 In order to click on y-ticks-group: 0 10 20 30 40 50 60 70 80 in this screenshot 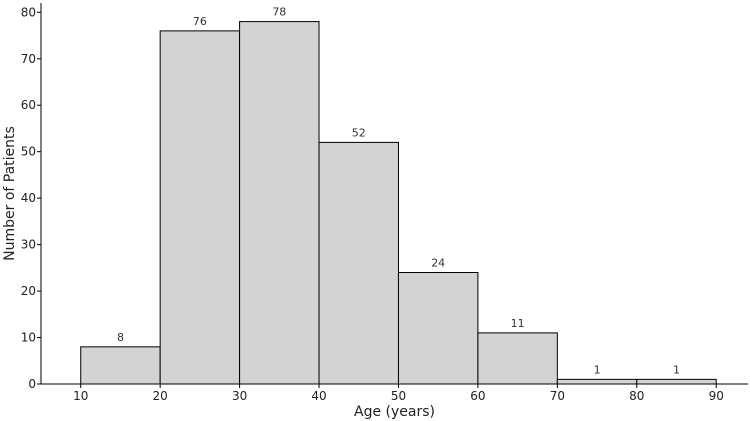, I will do `click(31, 198)`.